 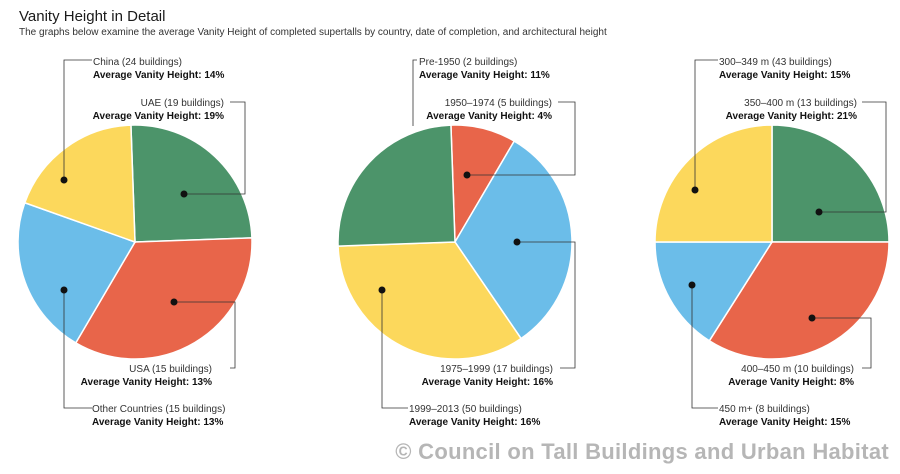 What do you see at coordinates (396, 185) in the screenshot?
I see `pie-slice-extra` at bounding box center [396, 185].